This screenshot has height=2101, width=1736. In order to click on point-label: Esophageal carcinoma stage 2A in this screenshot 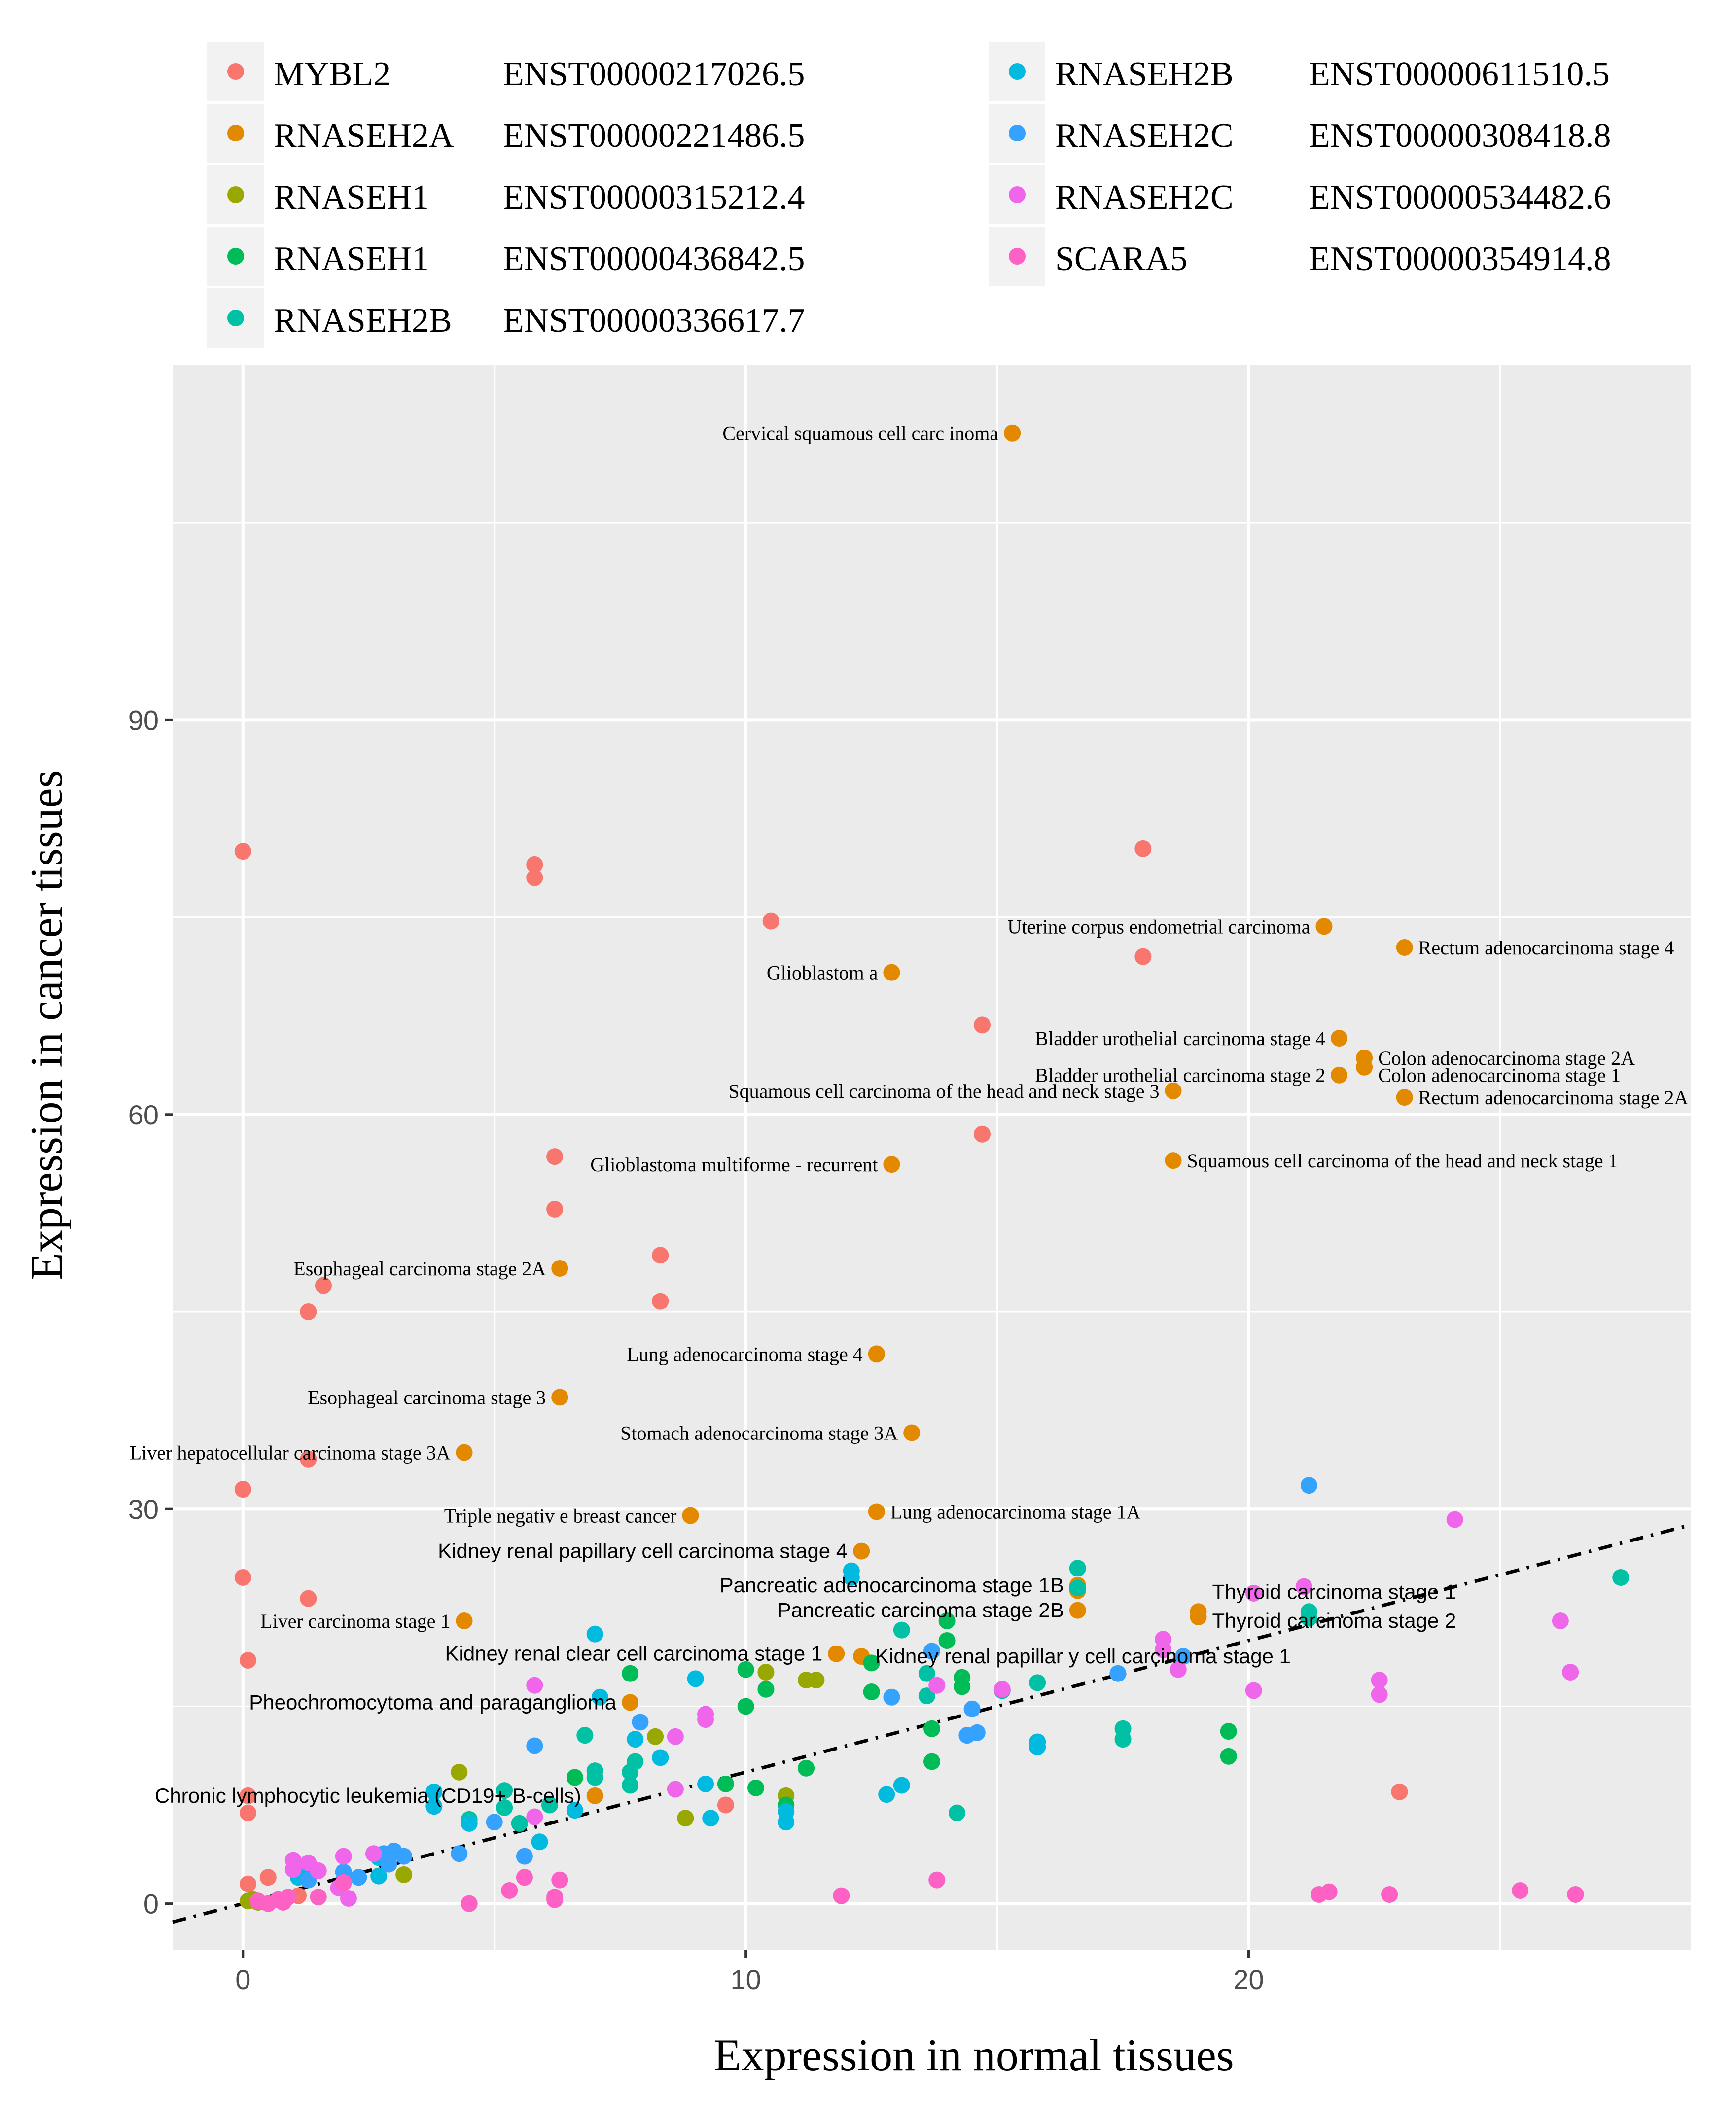, I will do `click(420, 1269)`.